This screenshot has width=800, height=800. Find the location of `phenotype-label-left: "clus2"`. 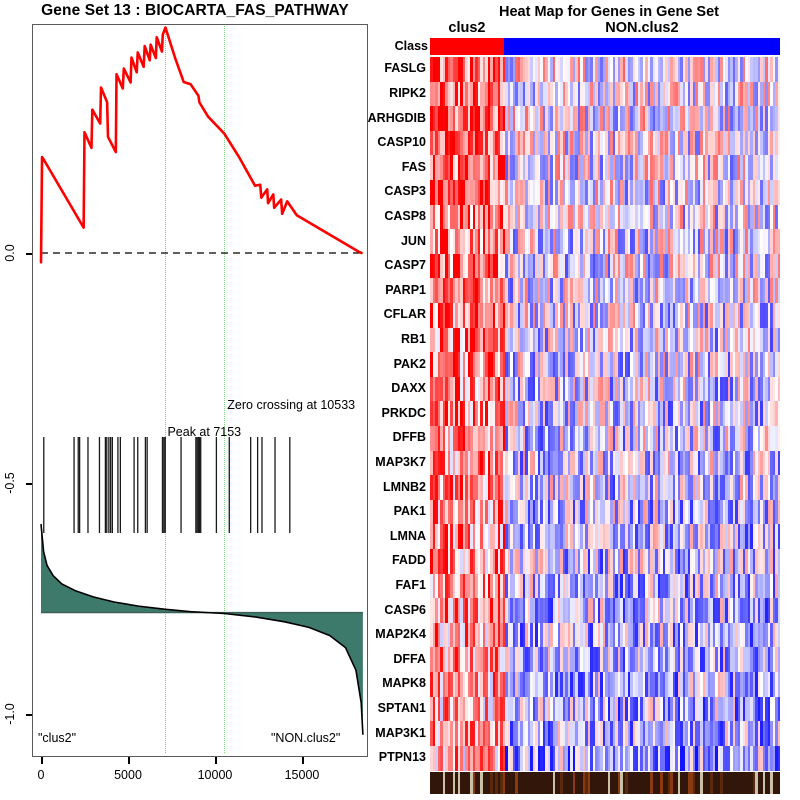

phenotype-label-left: "clus2" is located at coordinates (57, 738).